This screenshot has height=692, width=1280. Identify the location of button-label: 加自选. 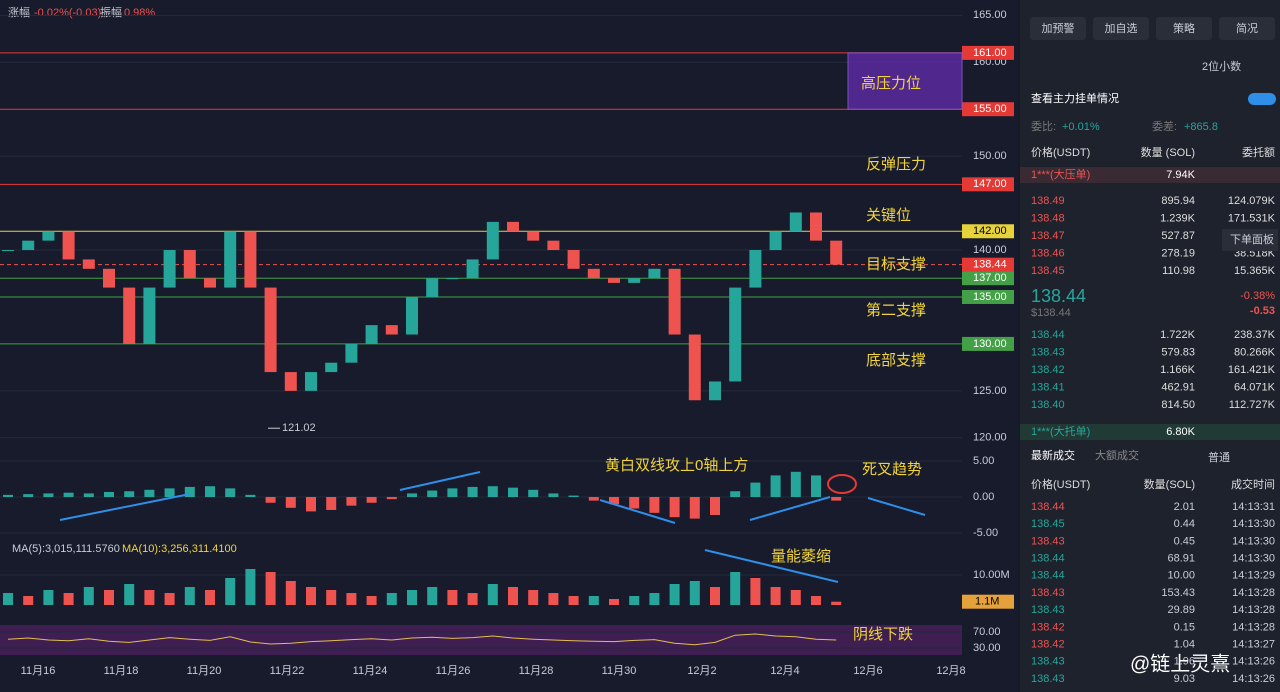
(1121, 28).